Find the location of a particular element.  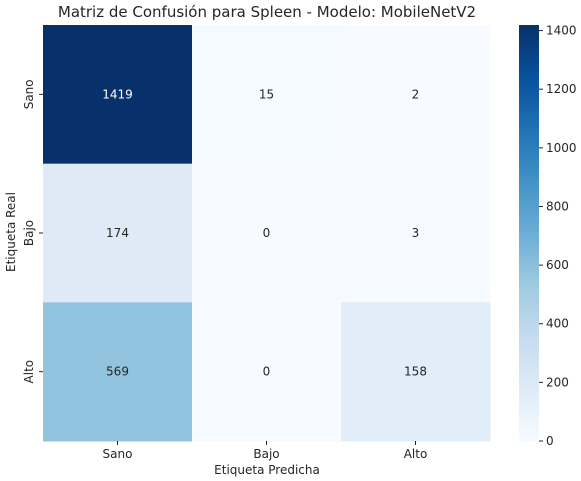

x-tick-label: Sano is located at coordinates (118, 454).